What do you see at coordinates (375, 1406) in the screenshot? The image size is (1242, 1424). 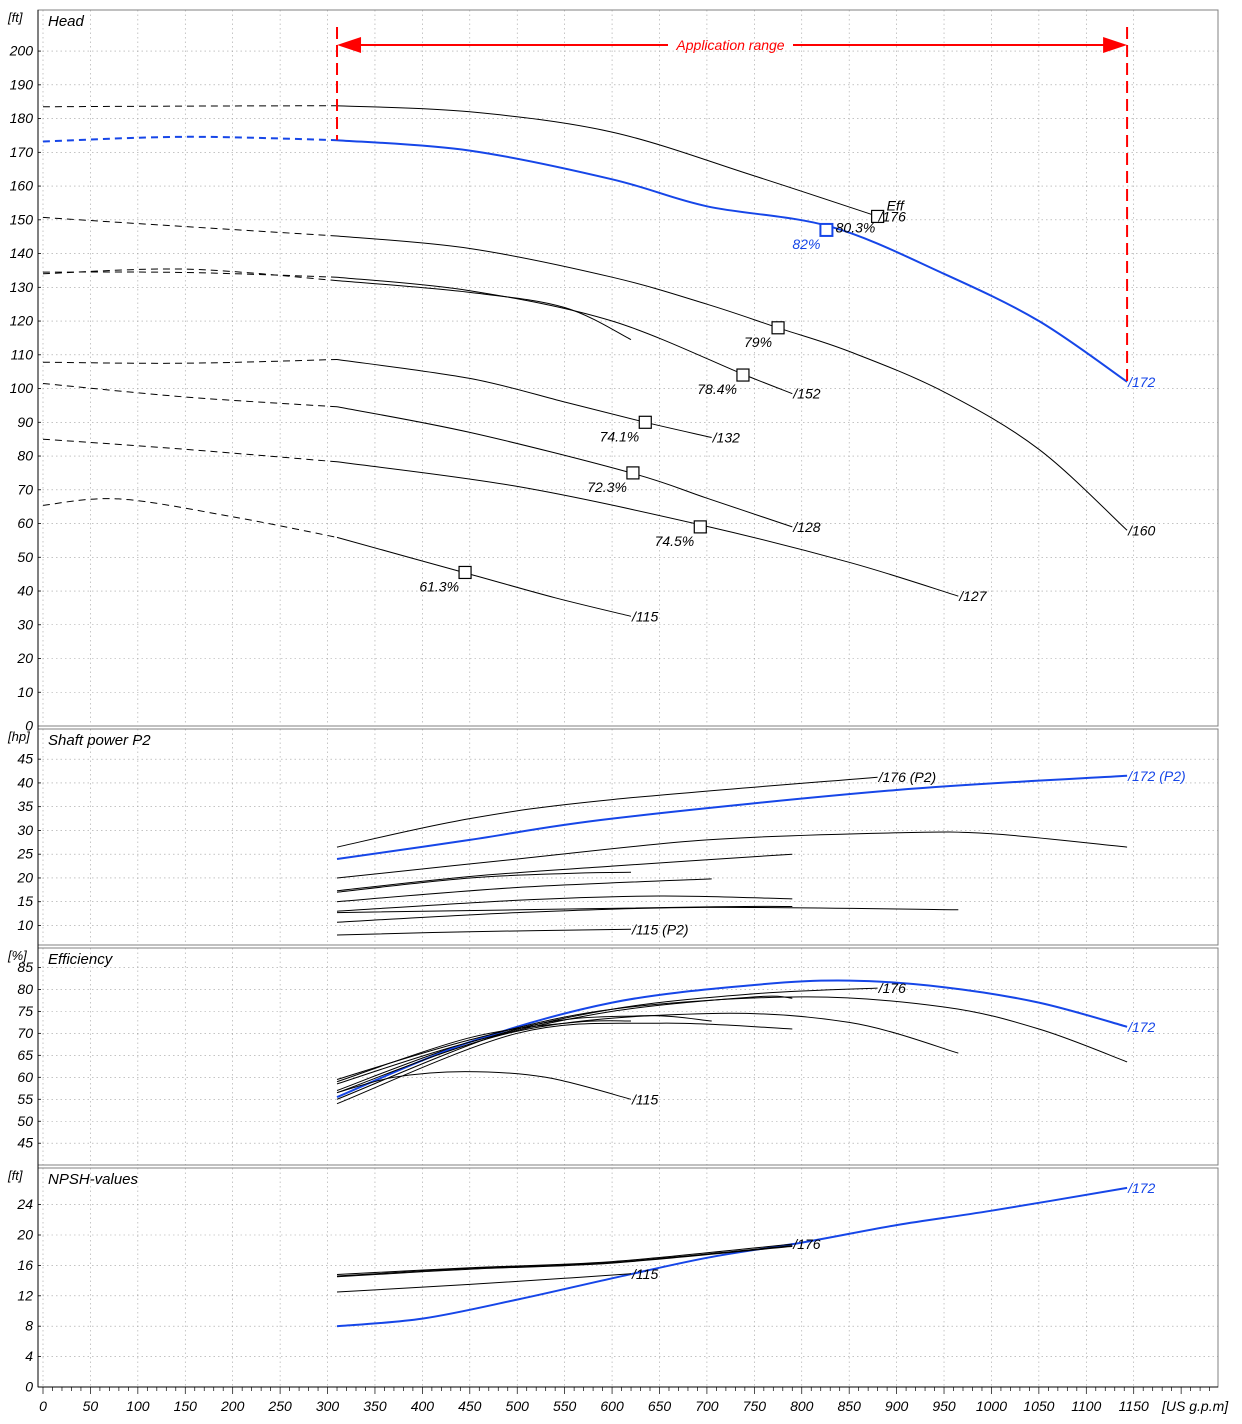 I see `x-tick-label: 350` at bounding box center [375, 1406].